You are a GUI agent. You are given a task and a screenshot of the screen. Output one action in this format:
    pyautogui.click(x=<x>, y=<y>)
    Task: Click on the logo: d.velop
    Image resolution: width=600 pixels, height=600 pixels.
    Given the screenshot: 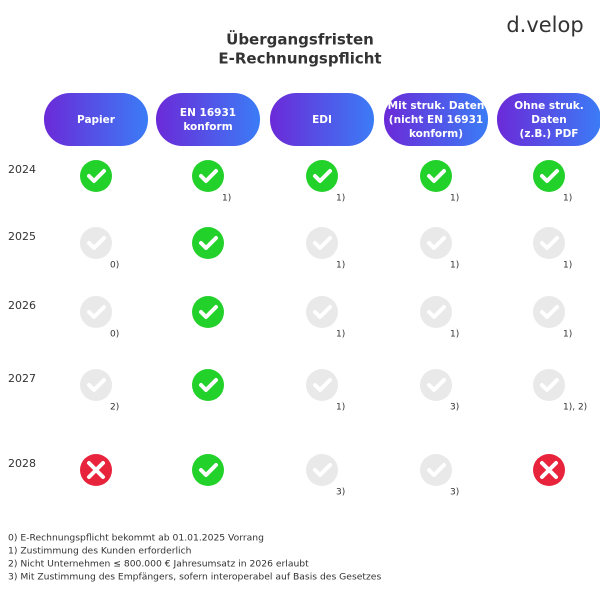 What is the action you would take?
    pyautogui.click(x=544, y=25)
    